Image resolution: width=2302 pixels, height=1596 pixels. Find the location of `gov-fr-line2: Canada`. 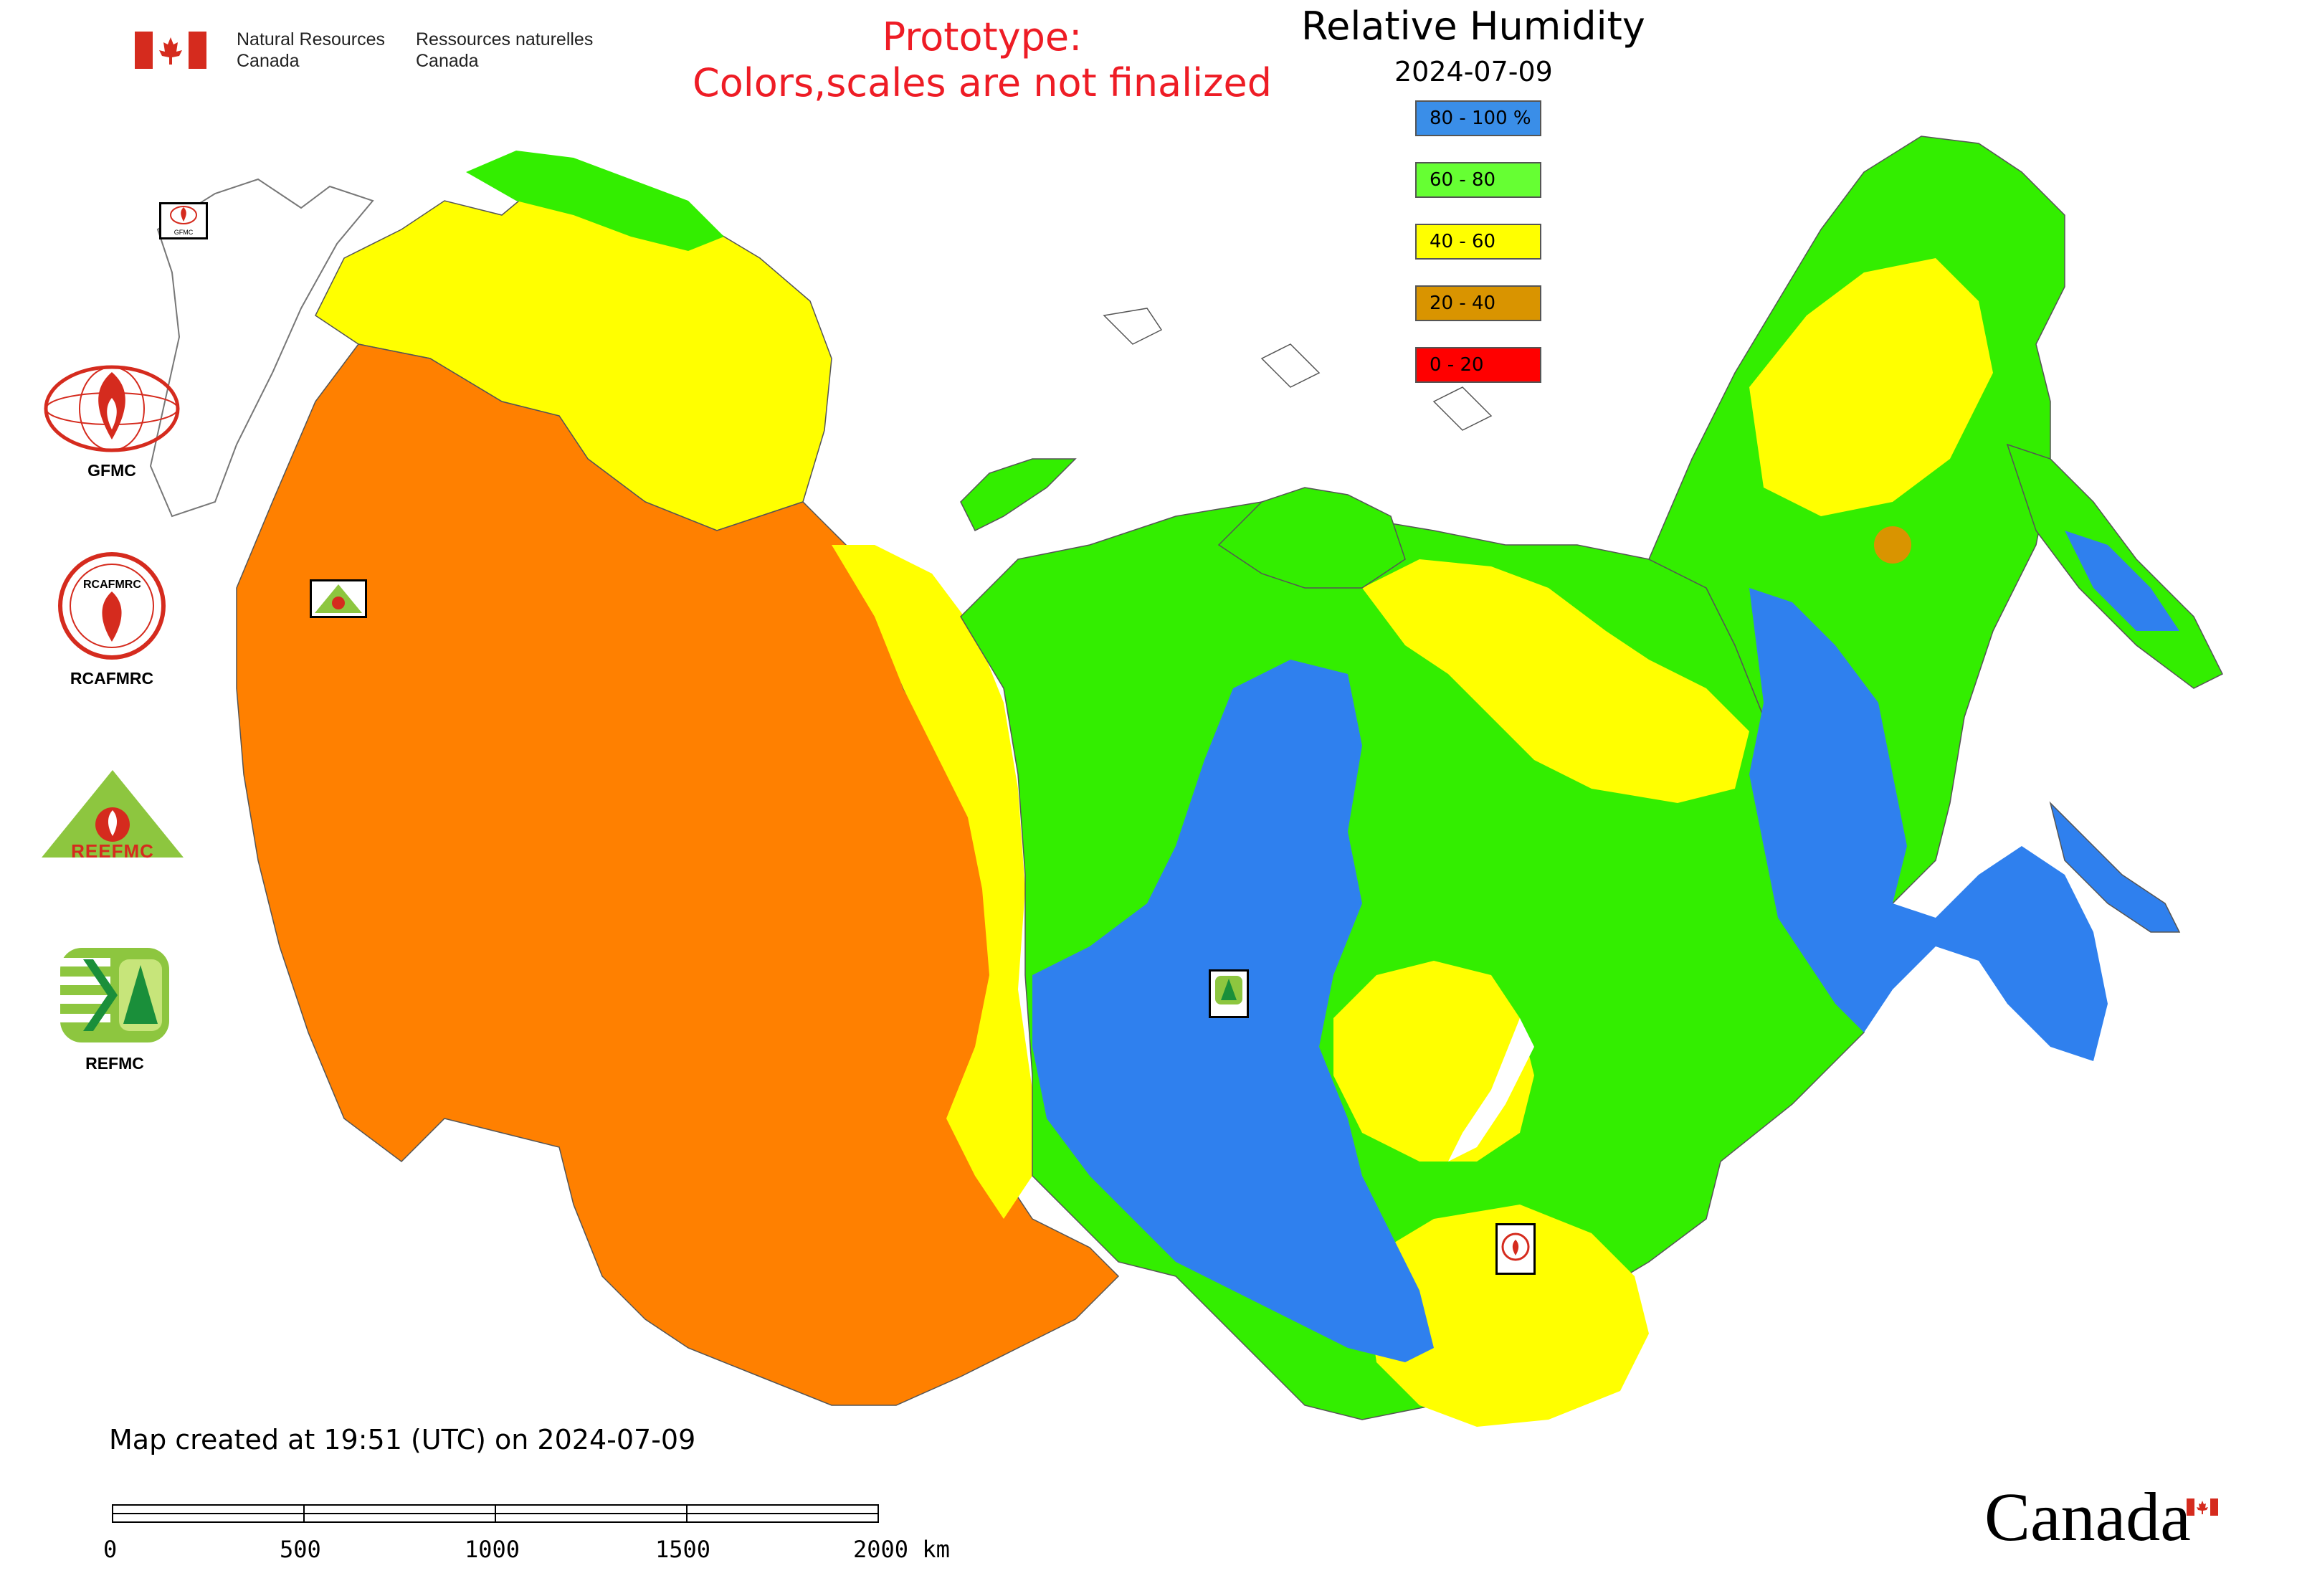

gov-fr-line2: Canada is located at coordinates (447, 61).